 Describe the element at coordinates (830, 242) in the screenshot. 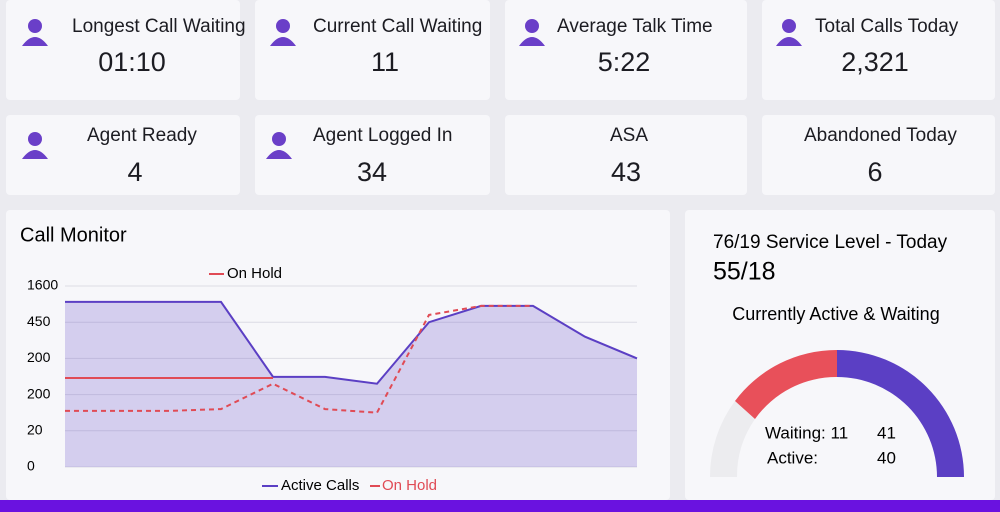

I see `panel-title: 76/19 Service Level - Today` at that location.